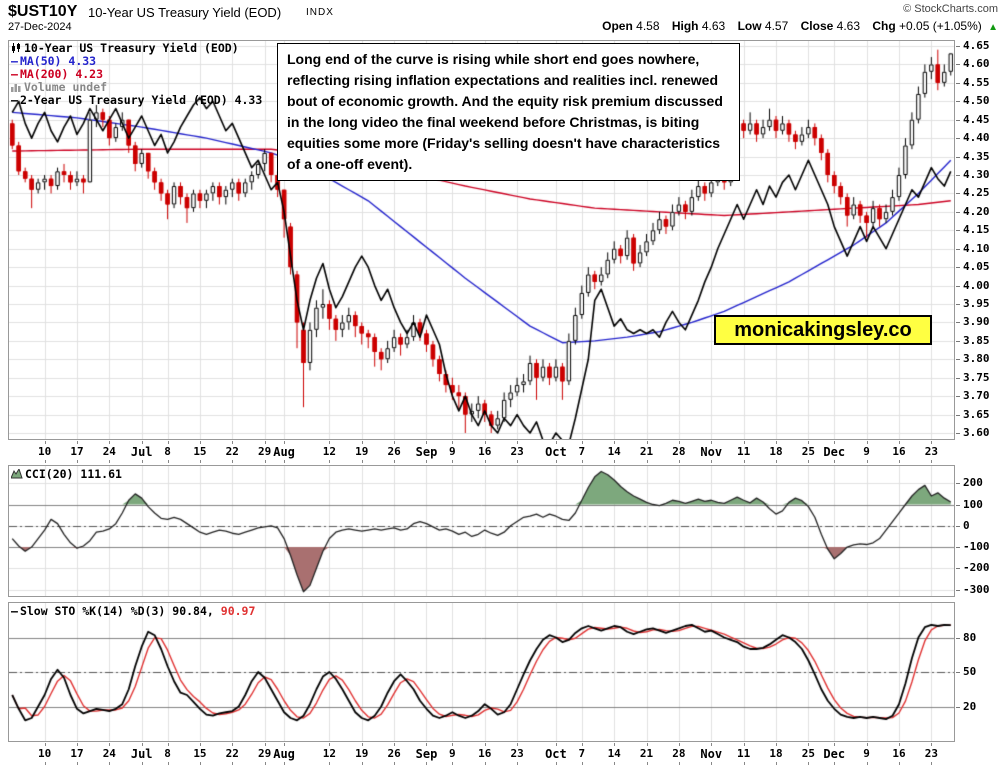 This screenshot has width=1004, height=766. What do you see at coordinates (16, 88) in the screenshot?
I see `volume-bars-icon` at bounding box center [16, 88].